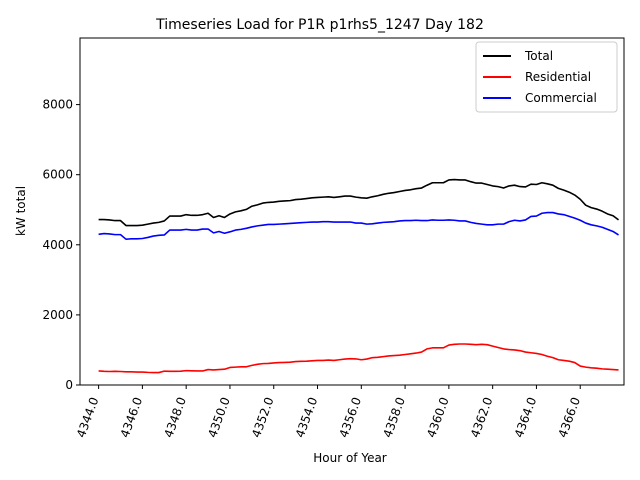 The width and height of the screenshot is (640, 480). What do you see at coordinates (358, 225) in the screenshot?
I see `series-line-commercial` at bounding box center [358, 225].